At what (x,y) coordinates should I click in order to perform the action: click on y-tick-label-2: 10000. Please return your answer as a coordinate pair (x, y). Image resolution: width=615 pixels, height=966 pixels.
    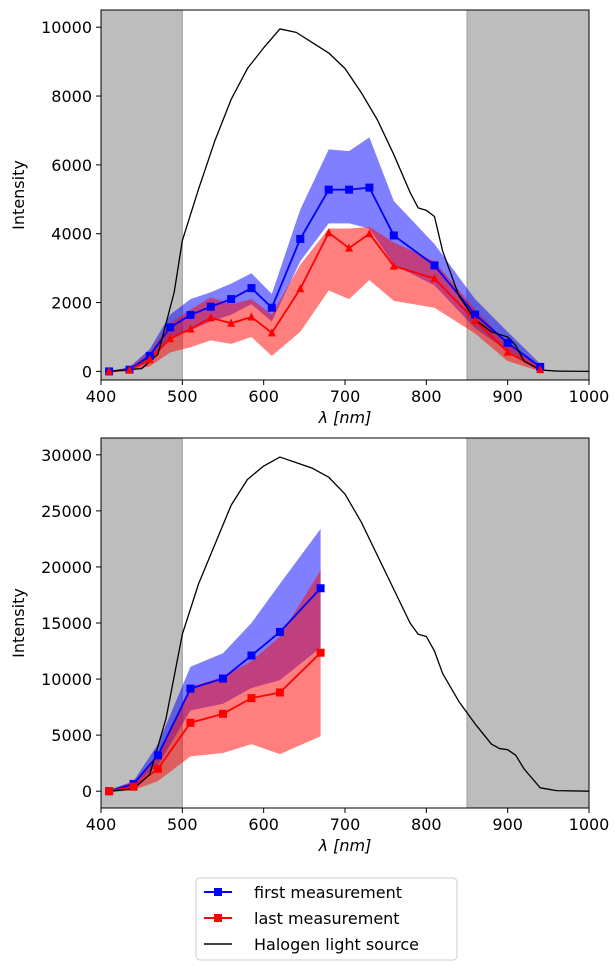
    Looking at the image, I should click on (66, 679).